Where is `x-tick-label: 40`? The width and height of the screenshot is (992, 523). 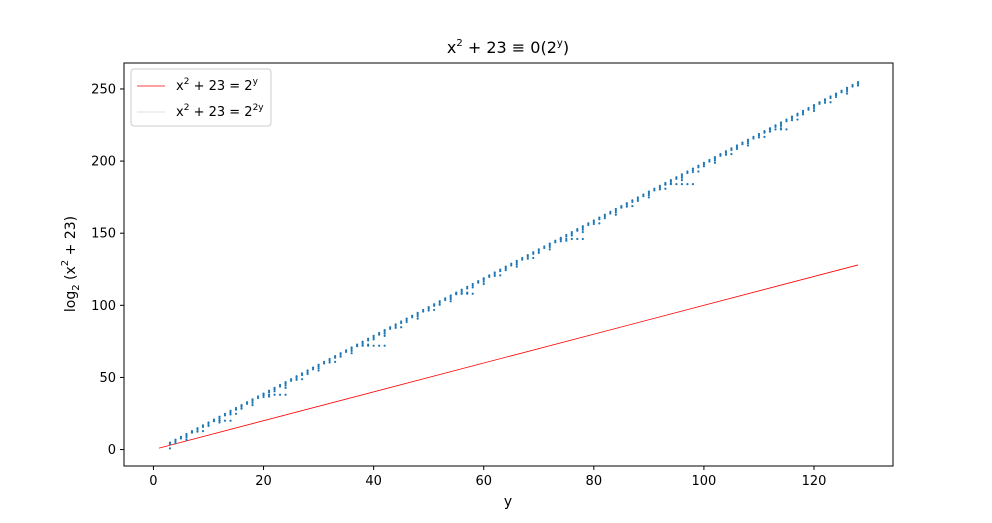 x-tick-label: 40 is located at coordinates (373, 481).